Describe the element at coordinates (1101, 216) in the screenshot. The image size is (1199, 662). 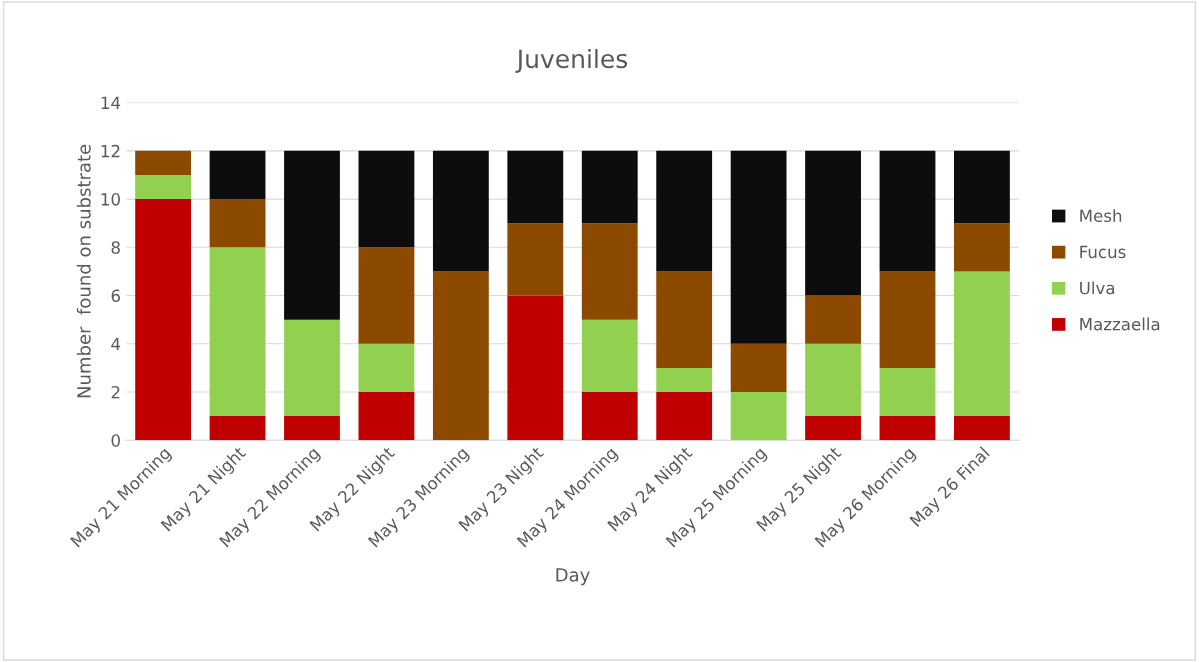
I see `legend-label: Mesh` at that location.